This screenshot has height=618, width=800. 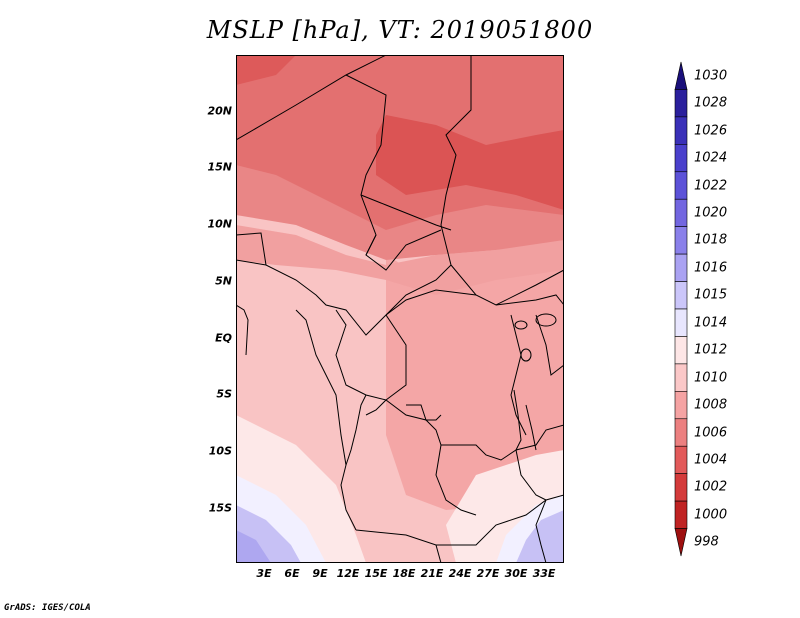 I want to click on colorbar-label: 1024, so click(x=711, y=158).